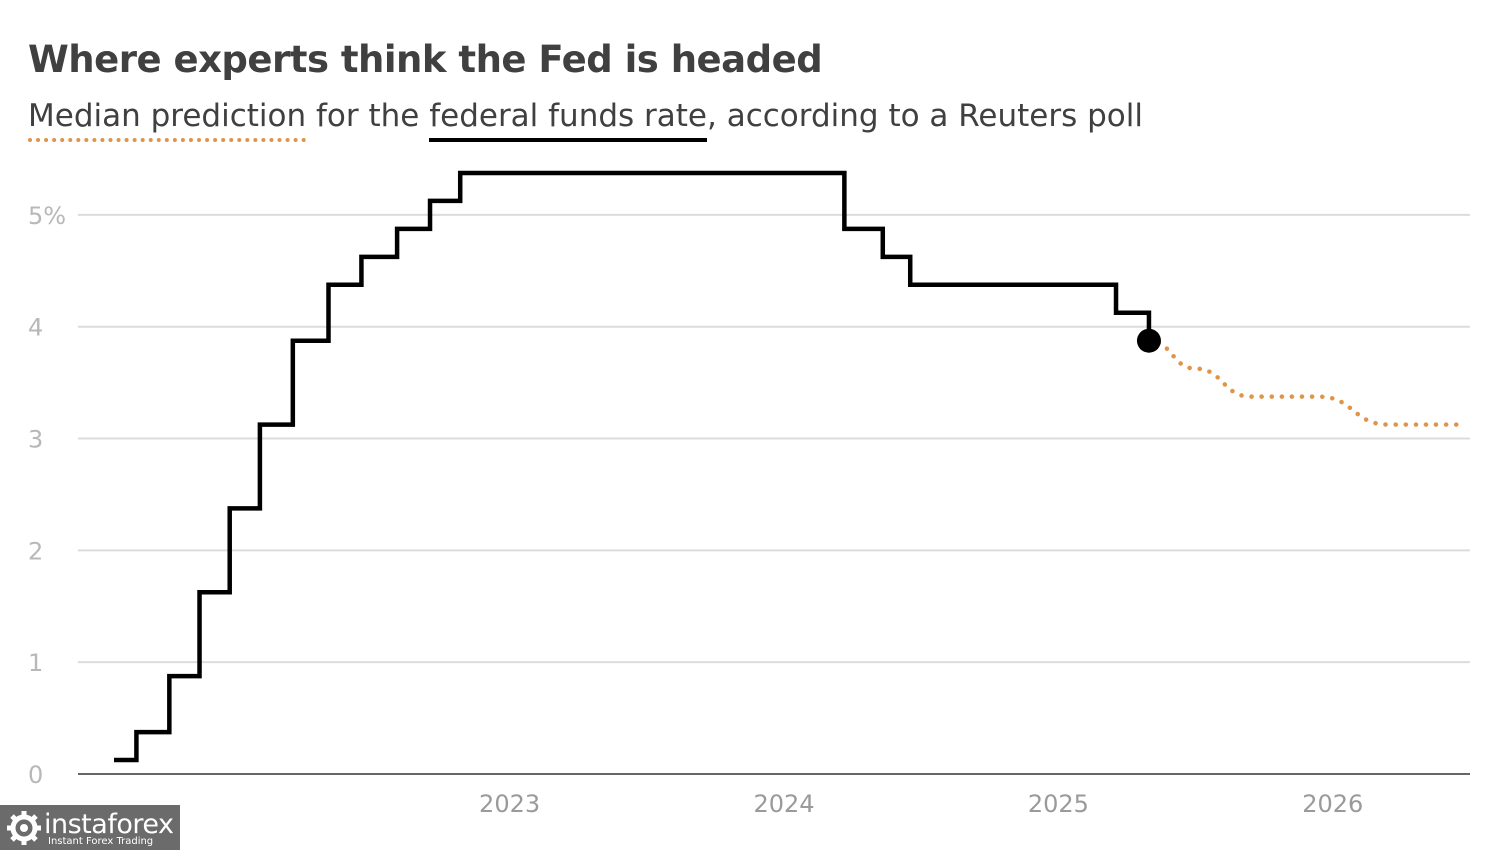  I want to click on y-tick-label-4: 4, so click(35, 328).